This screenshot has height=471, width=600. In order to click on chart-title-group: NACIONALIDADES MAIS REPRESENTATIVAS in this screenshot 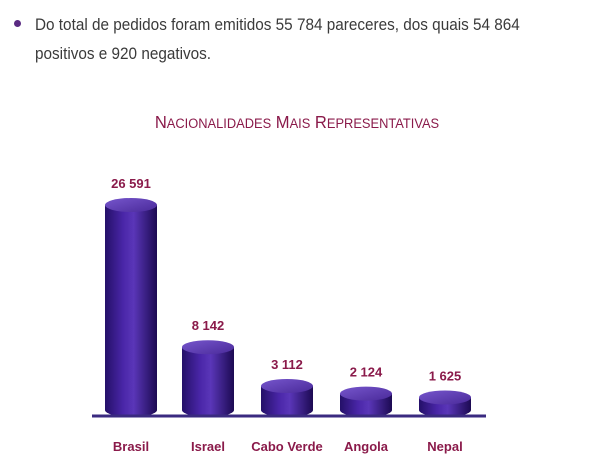, I will do `click(297, 121)`.